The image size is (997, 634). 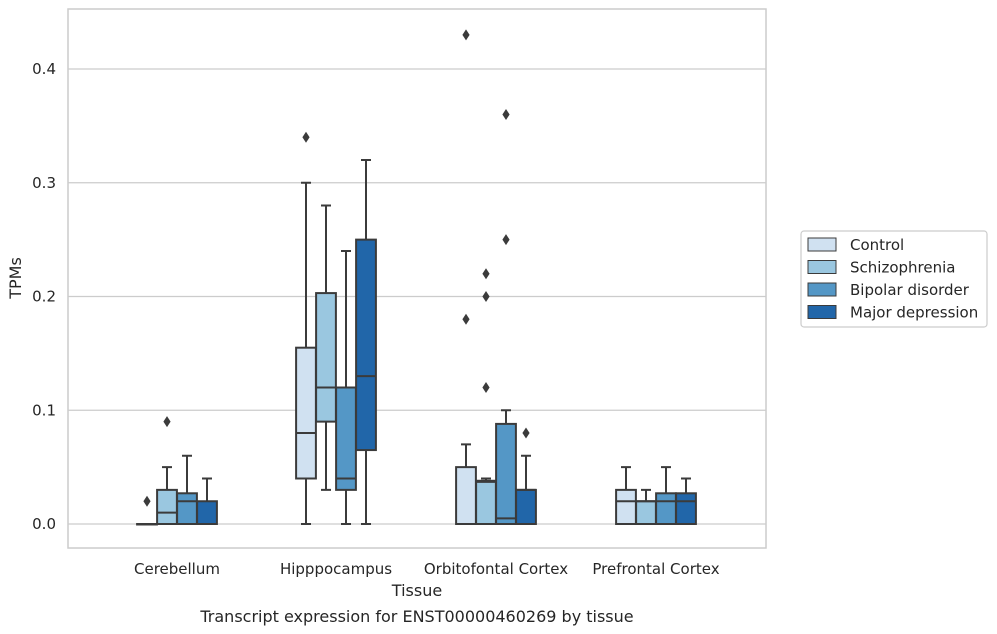 I want to click on y-axis-ticks: 0.0 0.1 0.2 0.3 0.4, so click(x=44, y=296).